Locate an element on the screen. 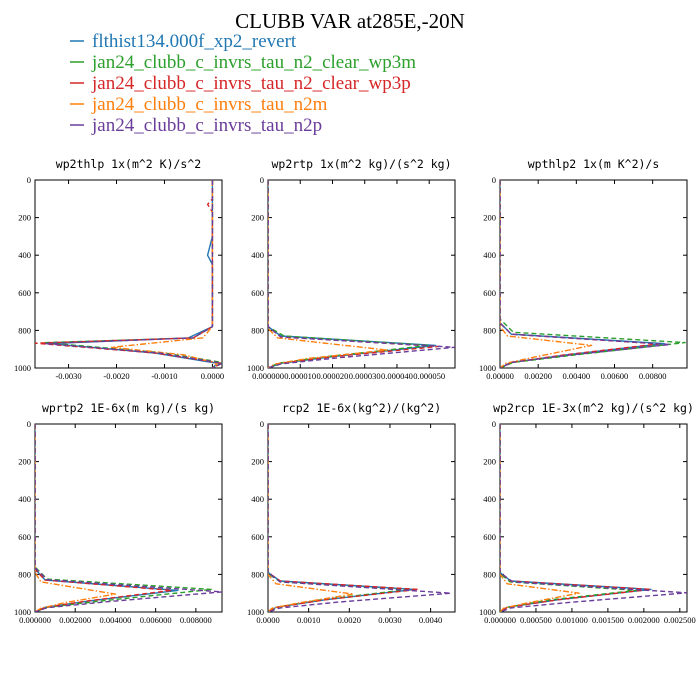 This screenshot has width=700, height=700. x-tick-label: 0.000030 is located at coordinates (365, 376).